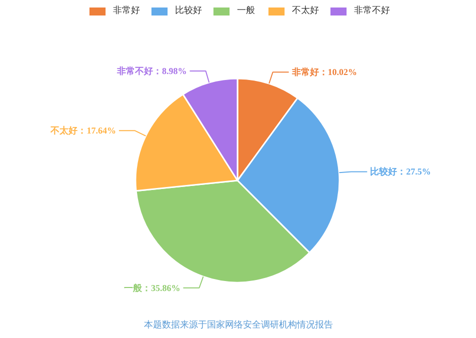 Image resolution: width=476 pixels, height=338 pixels. I want to click on data-label: 比较好：27.5%, so click(400, 171).